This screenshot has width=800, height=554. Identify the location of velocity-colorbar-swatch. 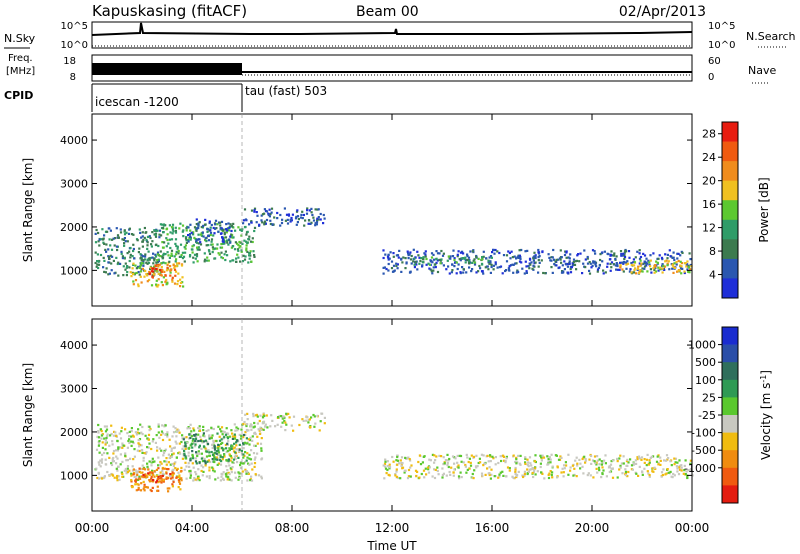
(730, 441).